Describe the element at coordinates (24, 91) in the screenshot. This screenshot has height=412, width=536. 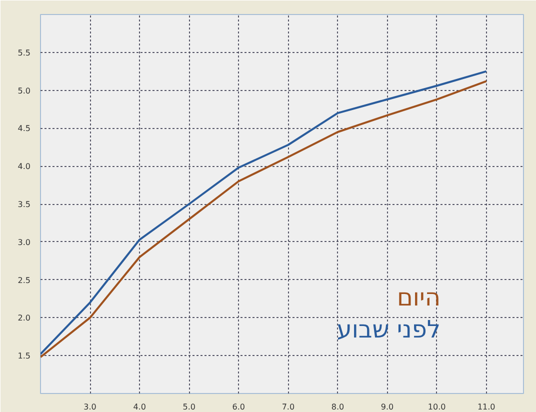
I see `y-tick-label: 5.0` at that location.